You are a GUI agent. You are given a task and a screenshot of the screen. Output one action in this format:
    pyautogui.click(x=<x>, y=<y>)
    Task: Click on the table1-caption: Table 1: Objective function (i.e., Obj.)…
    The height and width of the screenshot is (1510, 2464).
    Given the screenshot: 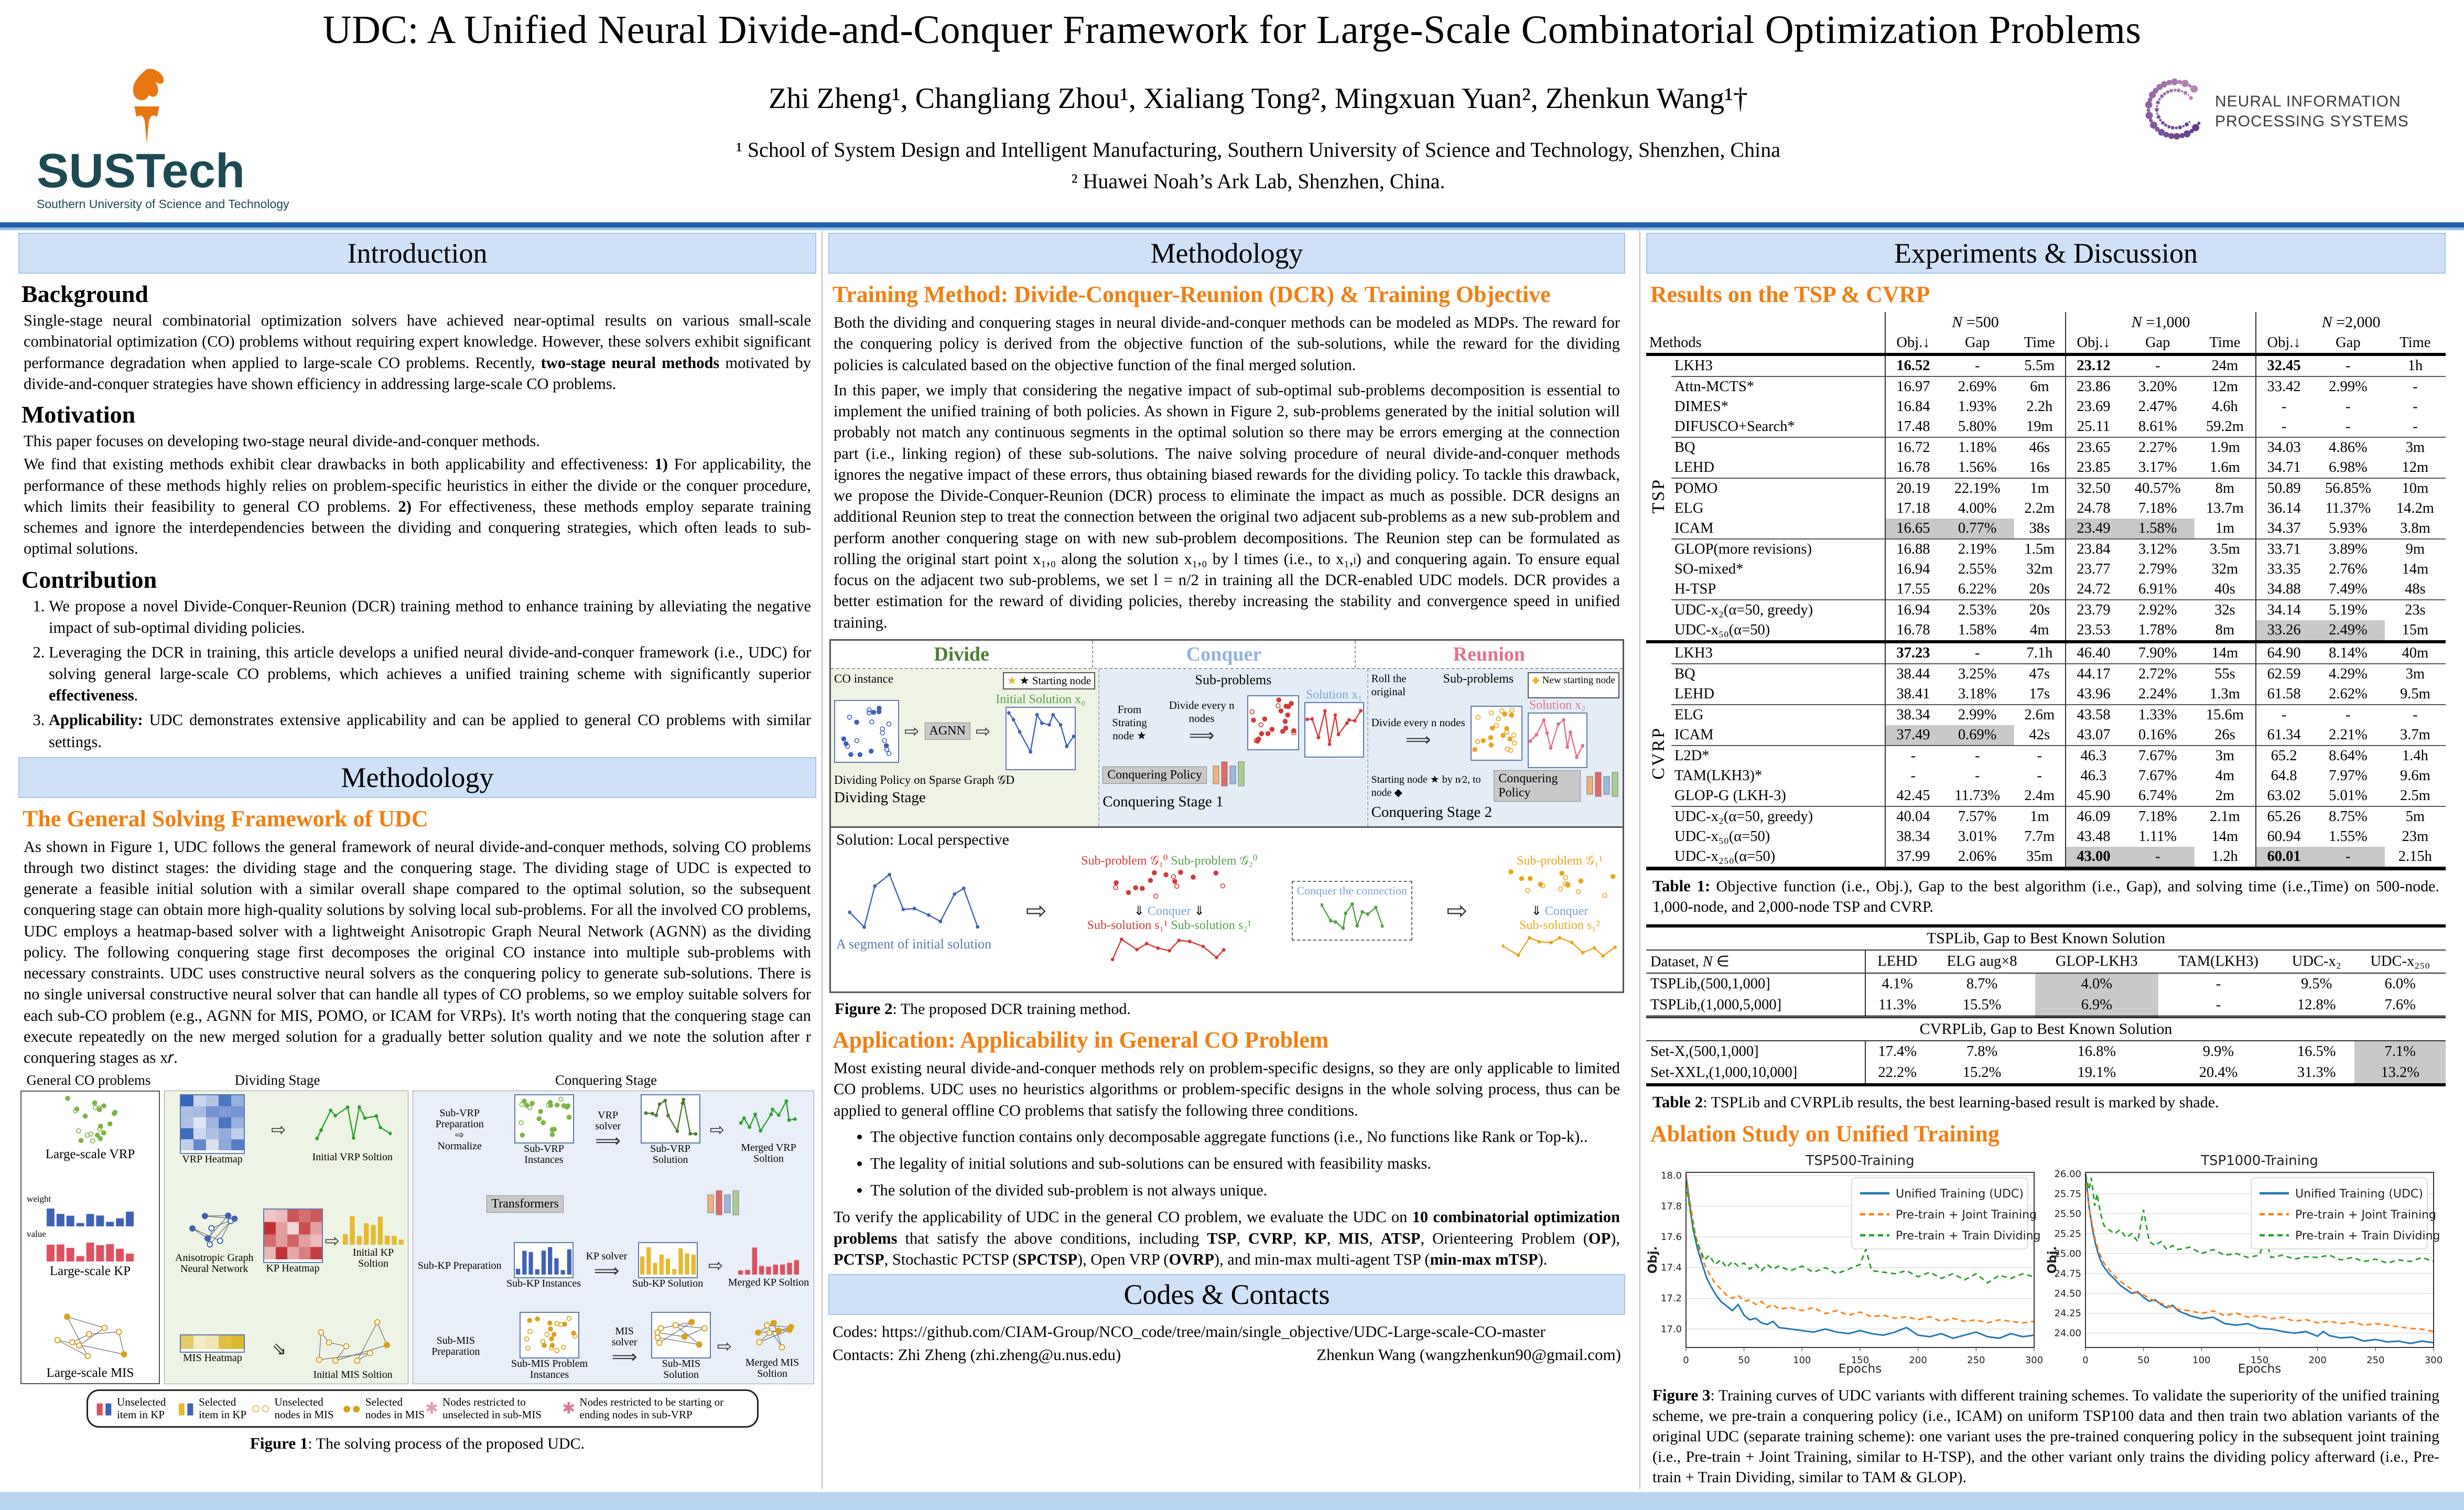 What is the action you would take?
    pyautogui.click(x=2046, y=897)
    